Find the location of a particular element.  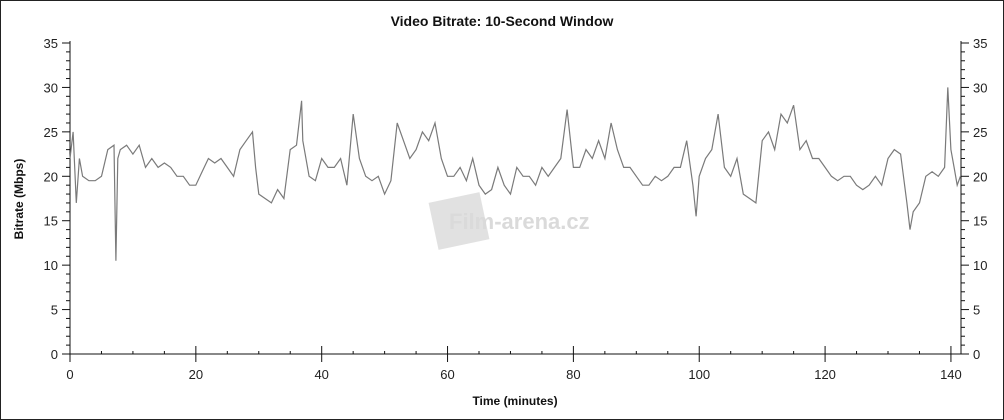

y-tick-label-right: 0 is located at coordinates (976, 354).